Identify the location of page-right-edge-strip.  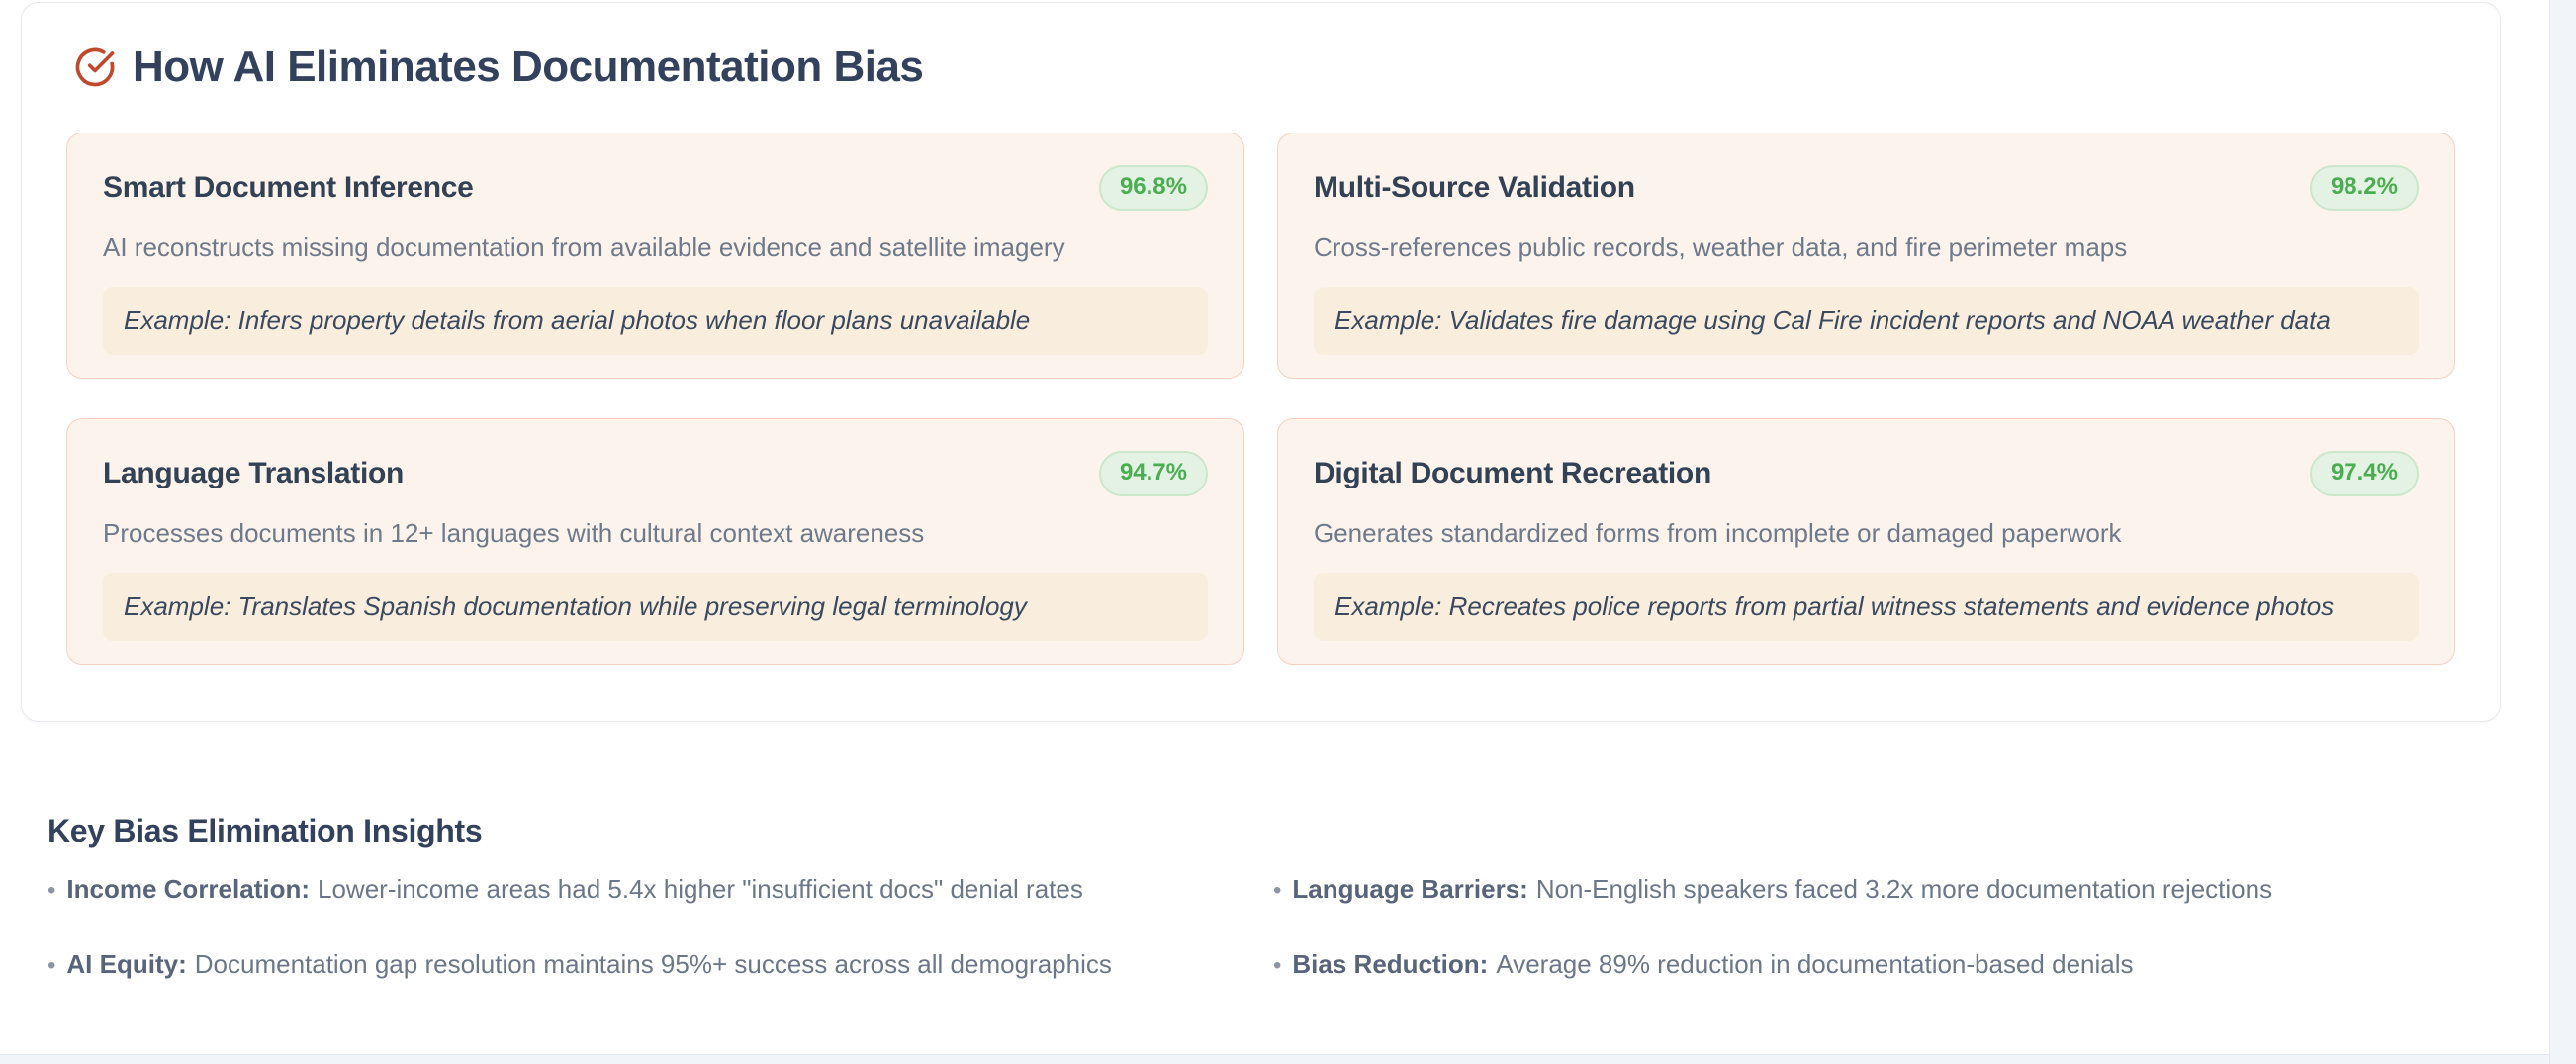
(2563, 532).